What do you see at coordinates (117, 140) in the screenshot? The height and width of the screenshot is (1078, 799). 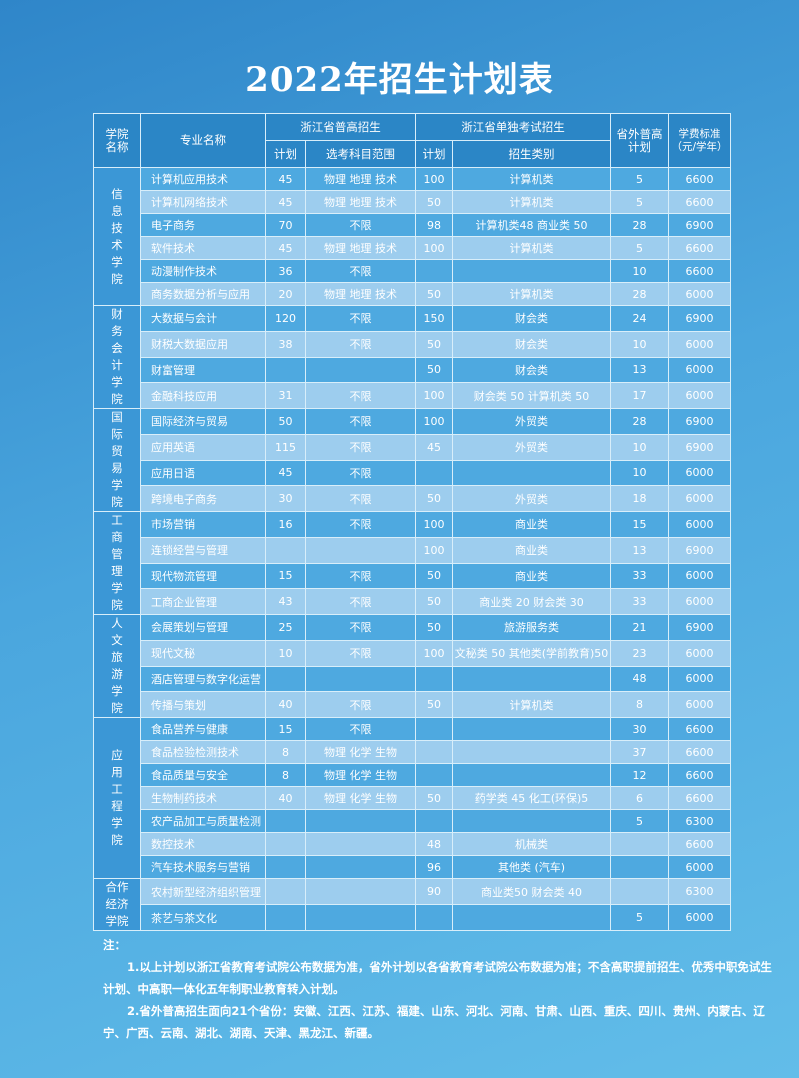 I see `header-college: 学院名称` at bounding box center [117, 140].